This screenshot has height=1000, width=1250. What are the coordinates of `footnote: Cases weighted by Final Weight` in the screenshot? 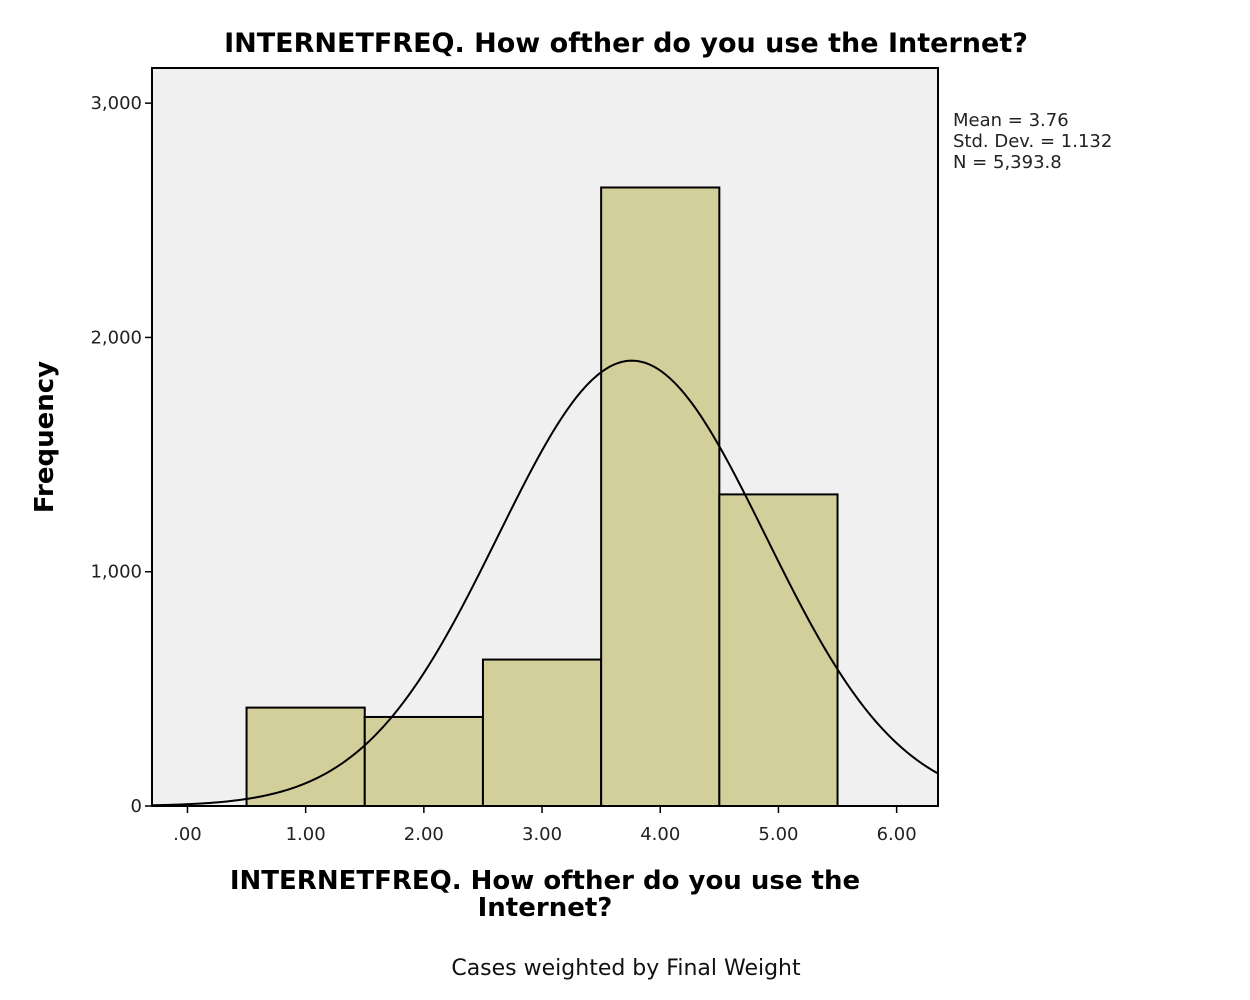 It's located at (626, 968).